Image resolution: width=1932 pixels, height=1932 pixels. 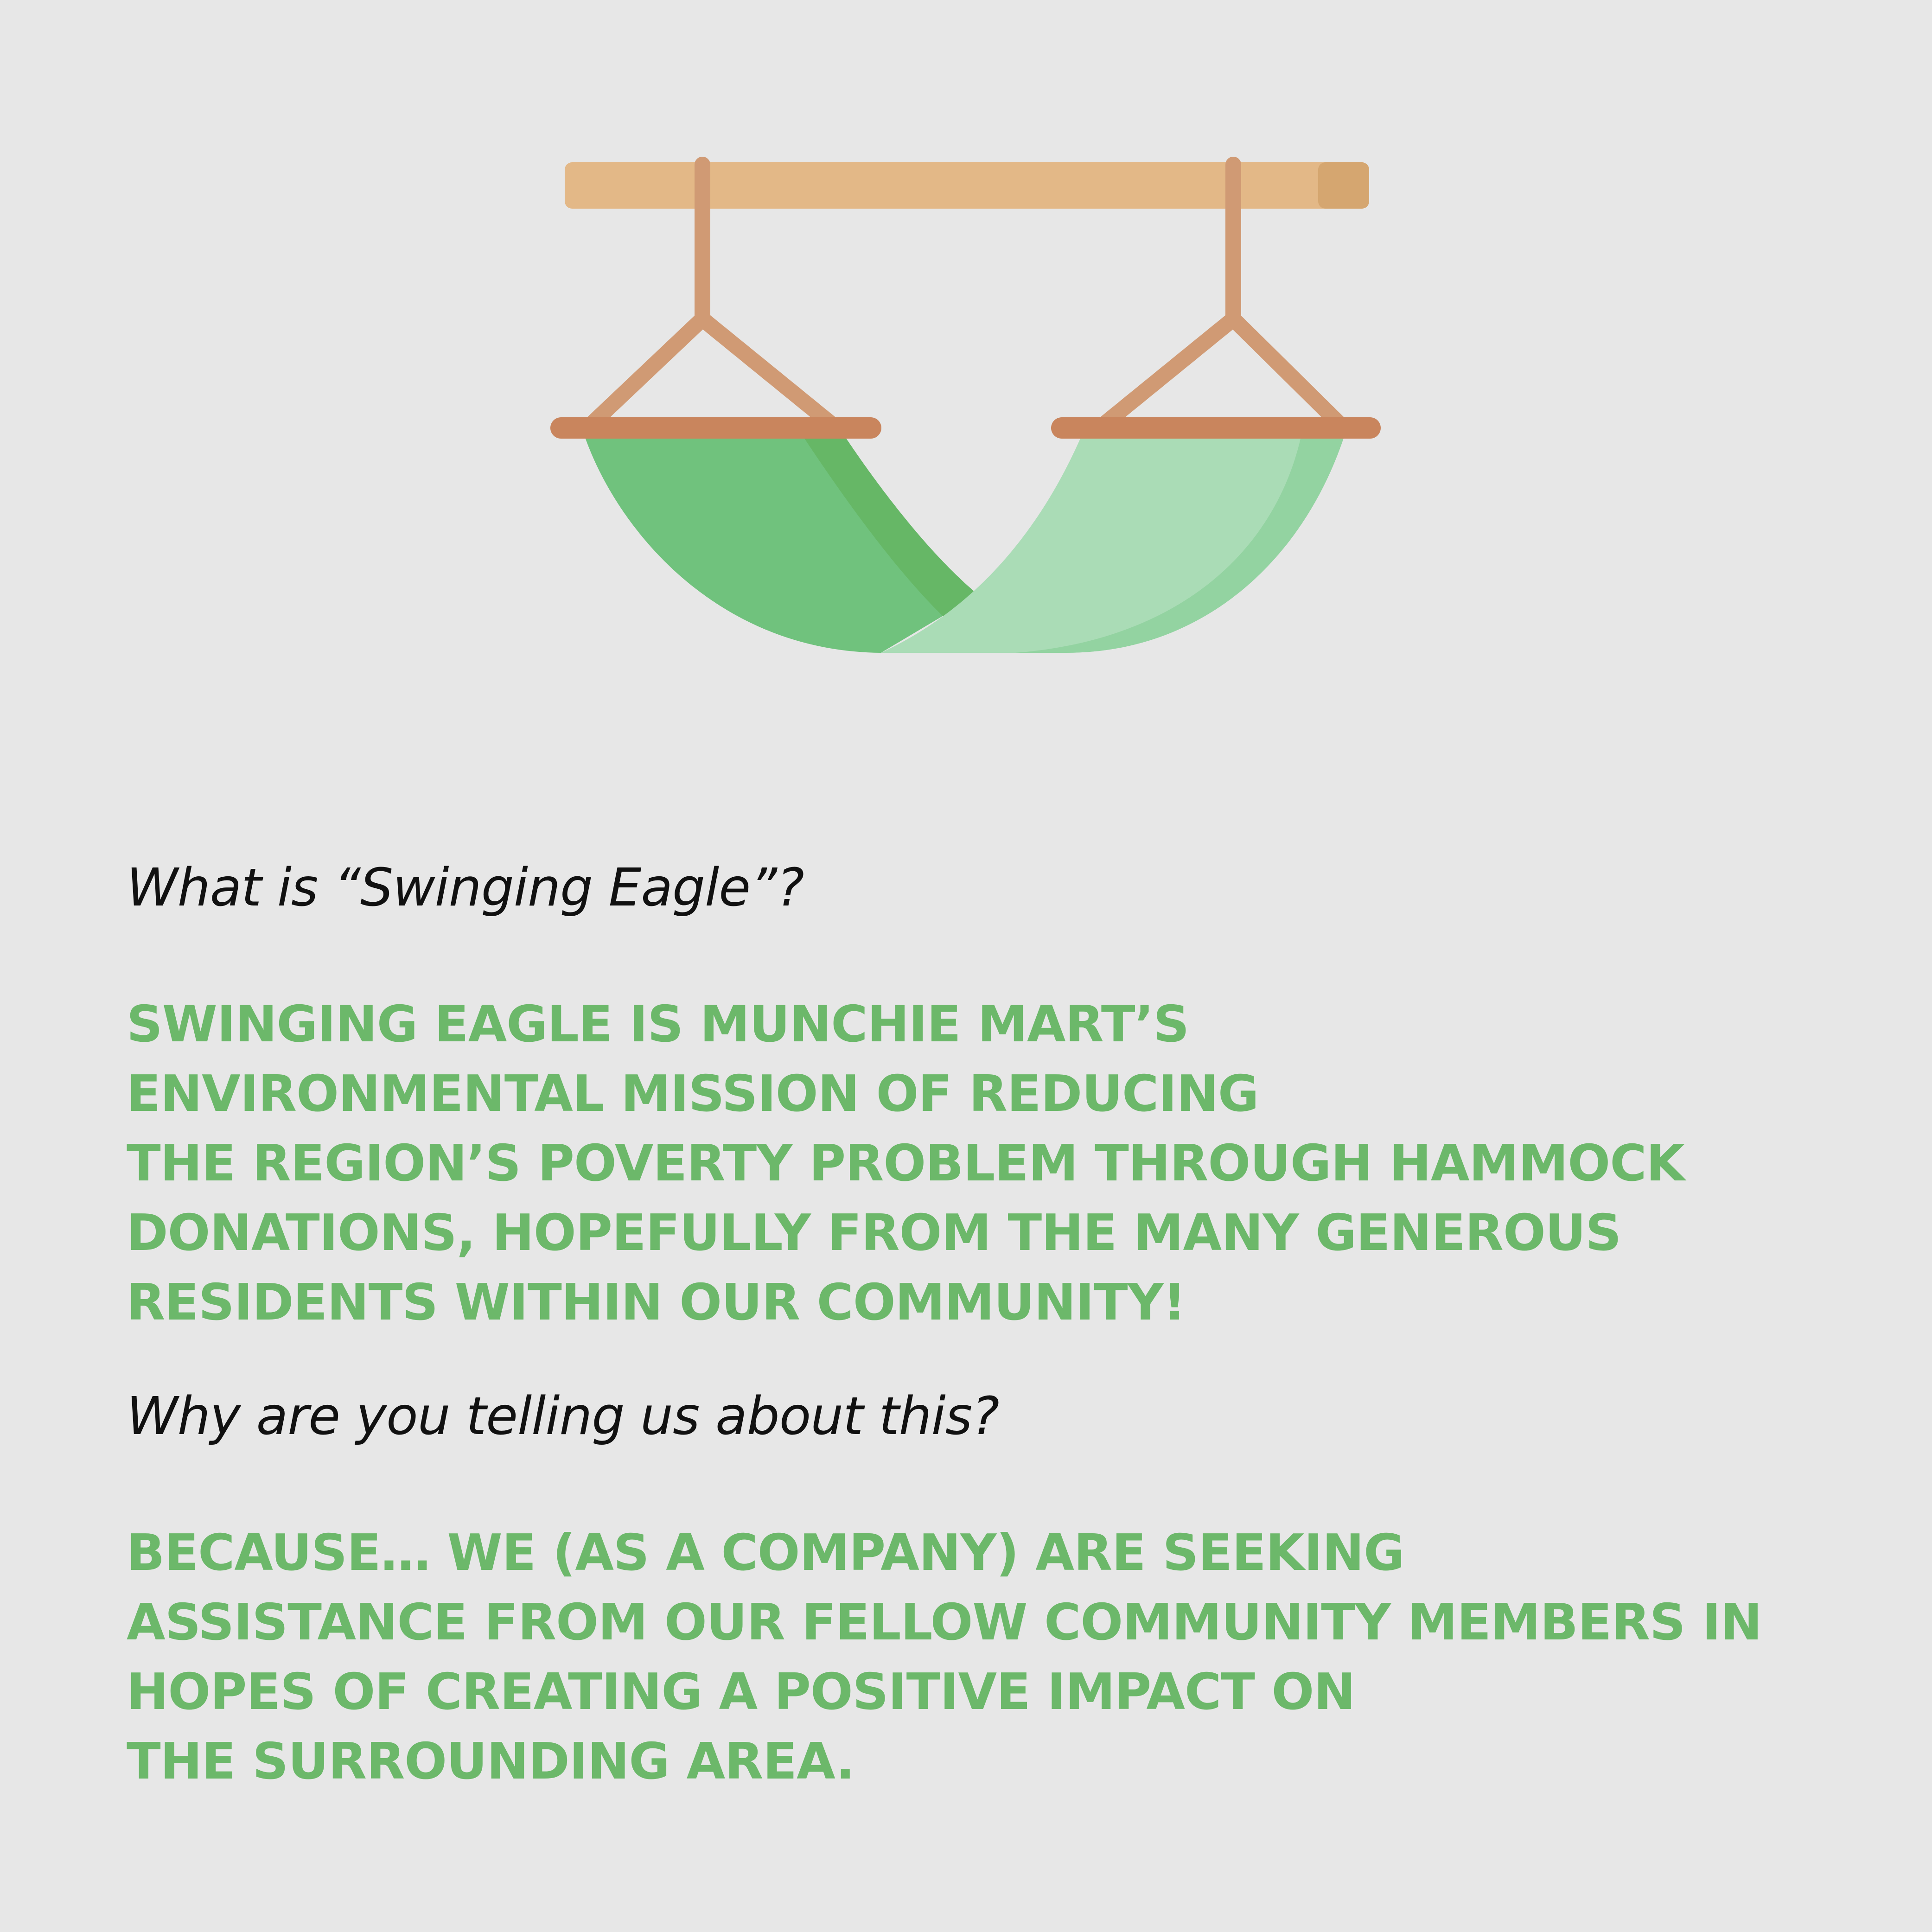 I want to click on answer-line: ENVIRONMENTAL MISSION OF REDUCING, so click(x=693, y=1094).